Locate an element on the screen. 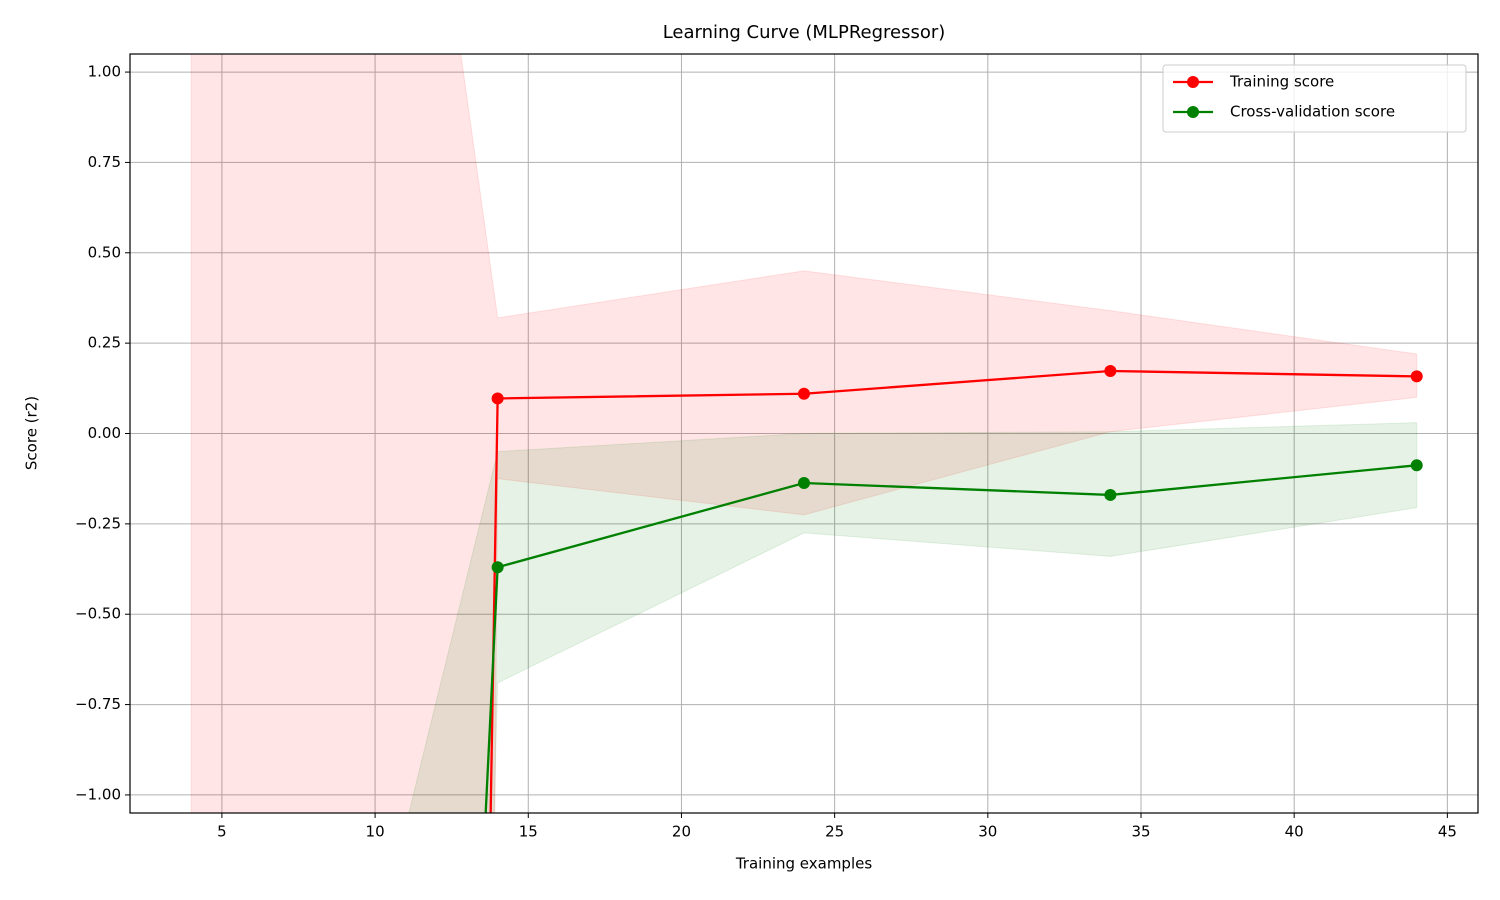  y-tick-label: 0.75 is located at coordinates (104, 162).